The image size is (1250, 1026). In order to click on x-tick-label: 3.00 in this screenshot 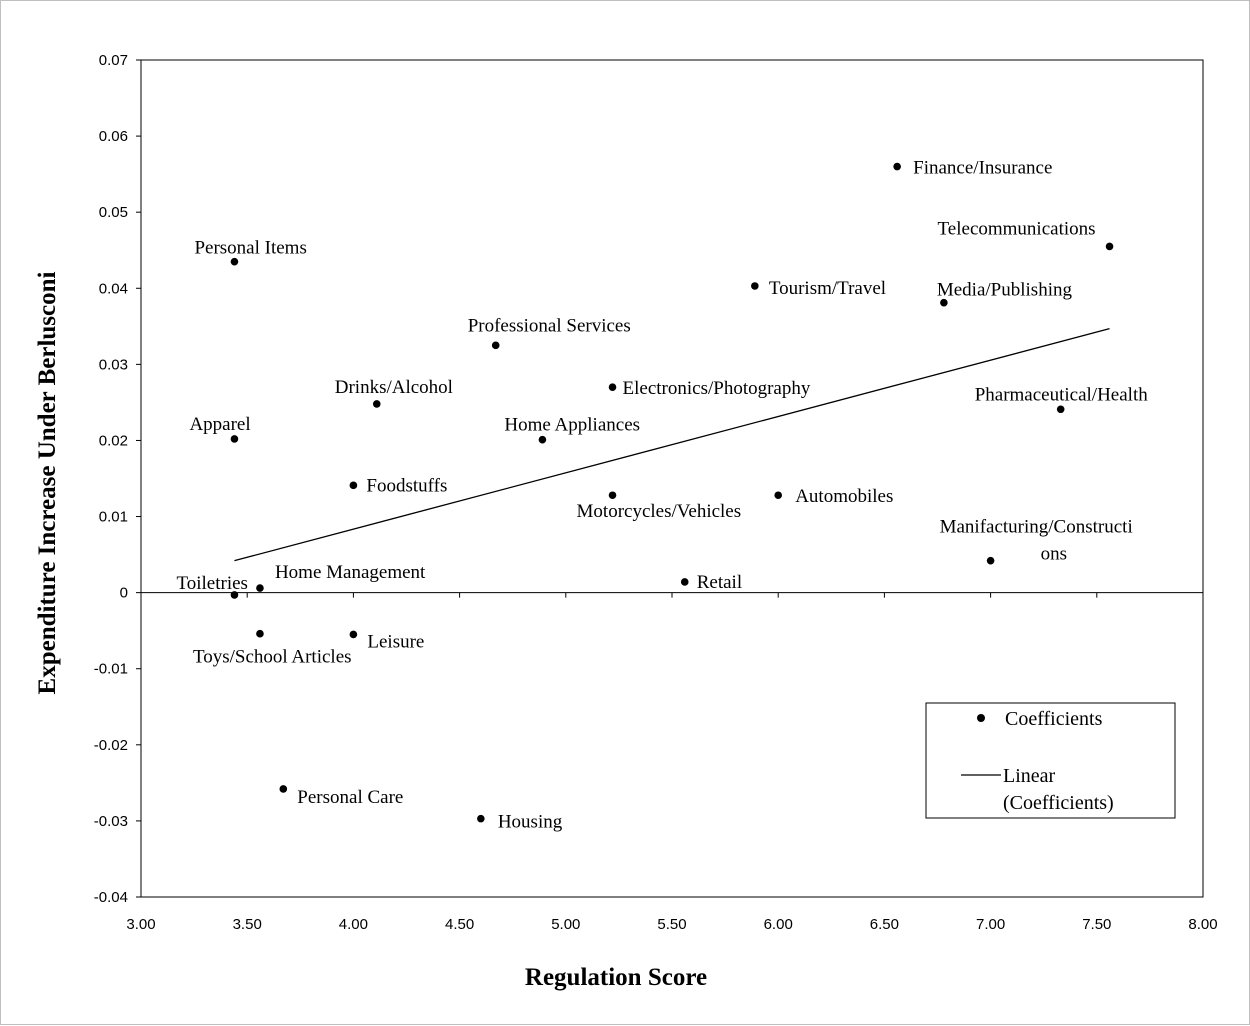, I will do `click(140, 924)`.